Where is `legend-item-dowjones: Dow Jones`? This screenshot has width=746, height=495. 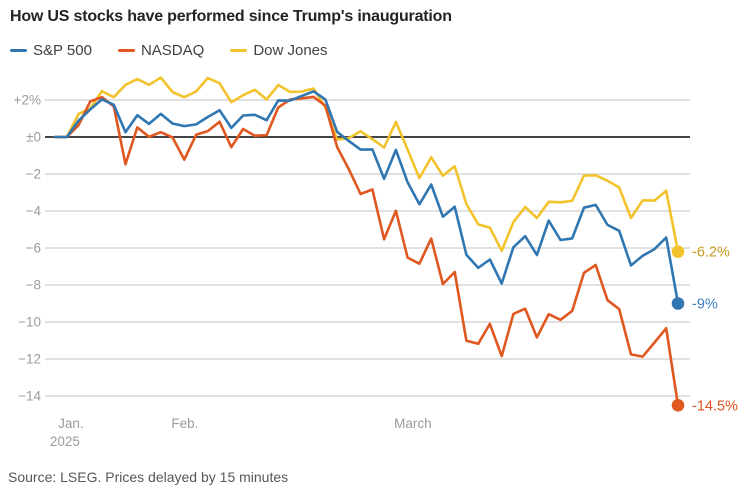 legend-item-dowjones: Dow Jones is located at coordinates (279, 50).